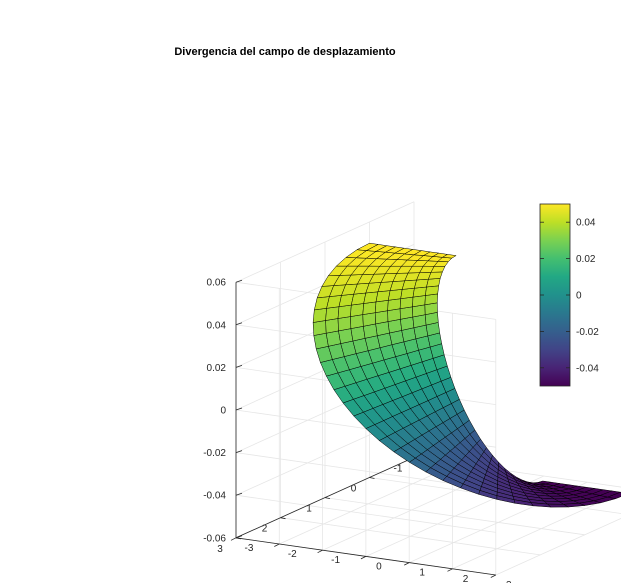 Image resolution: width=621 pixels, height=583 pixels. Describe the element at coordinates (398, 468) in the screenshot. I see `y-tick-label: -1` at that location.